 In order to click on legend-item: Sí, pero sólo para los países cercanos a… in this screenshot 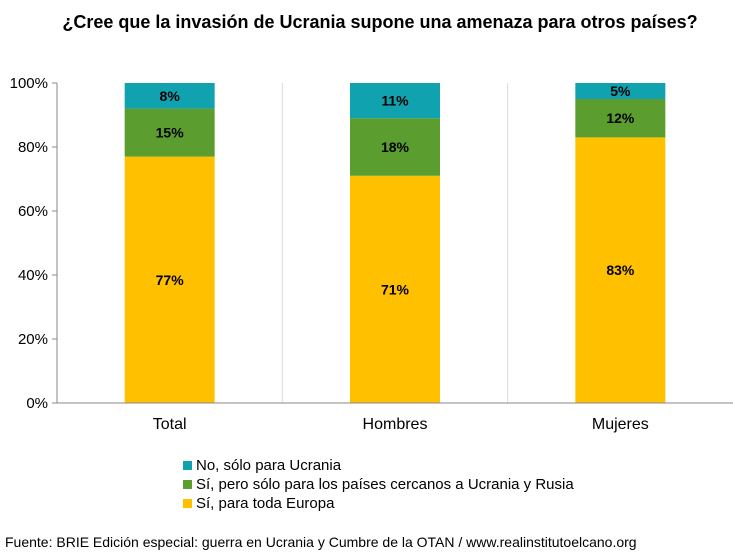, I will do `click(378, 484)`.